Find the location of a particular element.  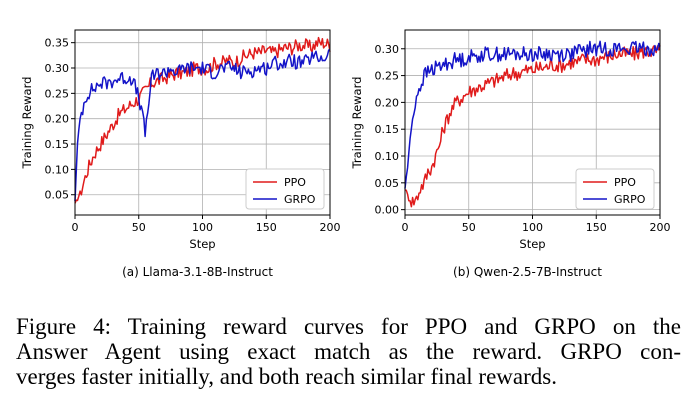

subcaption: (b) Qwen-2.5-7B-Instruct is located at coordinates (527, 272).